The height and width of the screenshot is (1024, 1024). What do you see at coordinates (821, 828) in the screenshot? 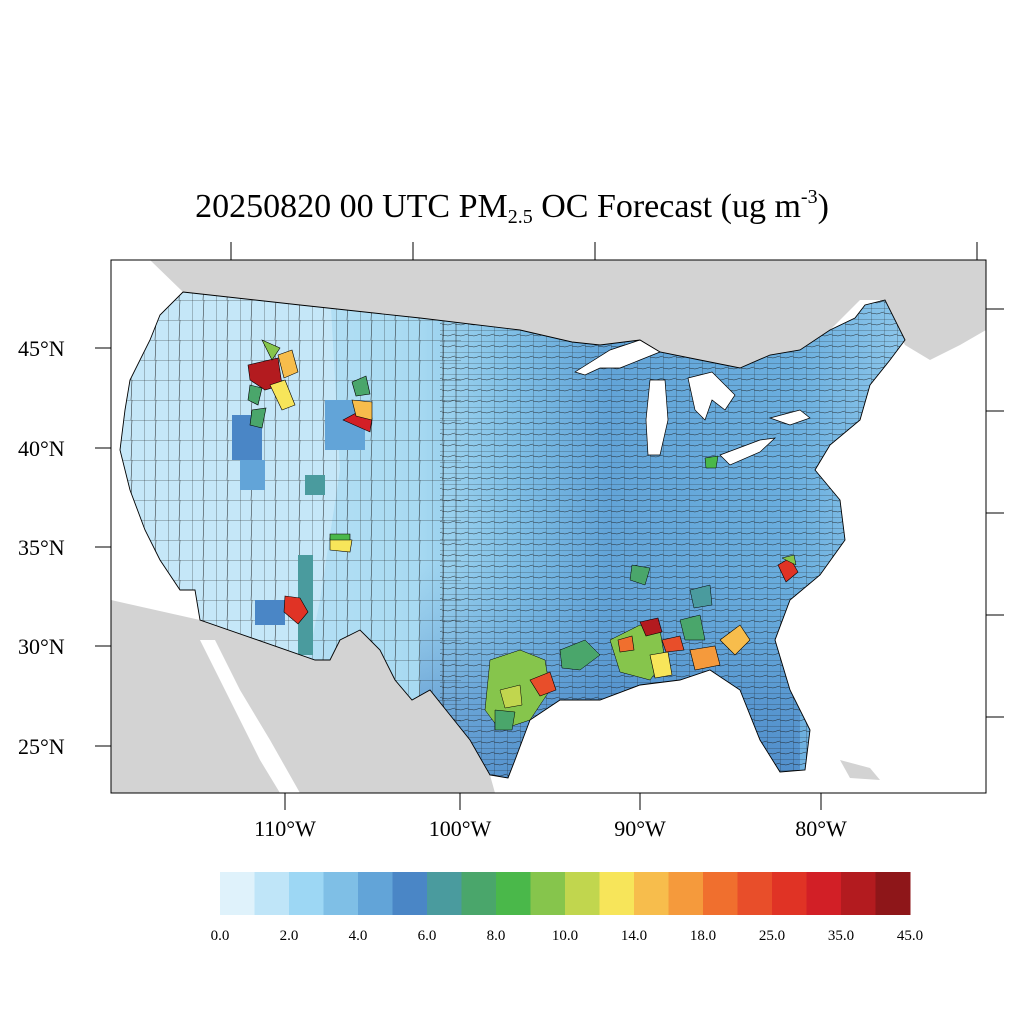
I see `lon-label-80: 80°W` at bounding box center [821, 828].